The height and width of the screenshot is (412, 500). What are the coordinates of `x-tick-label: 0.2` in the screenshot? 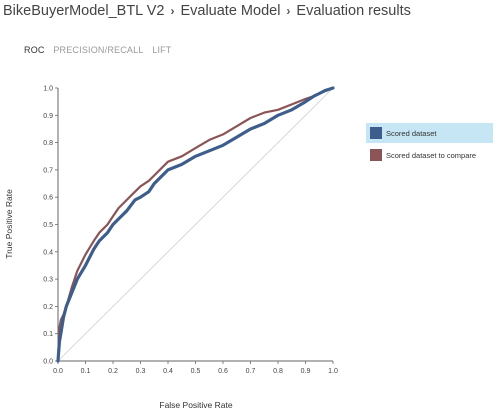 It's located at (113, 371).